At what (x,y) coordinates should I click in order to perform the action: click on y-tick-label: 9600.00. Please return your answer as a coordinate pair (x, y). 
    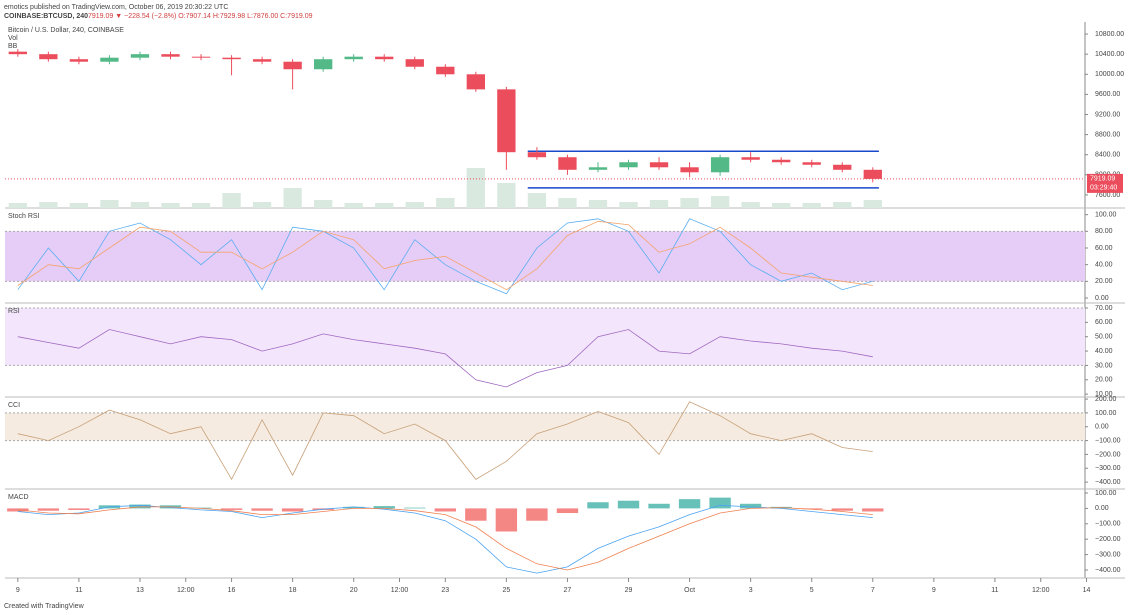
    Looking at the image, I should click on (1107, 94).